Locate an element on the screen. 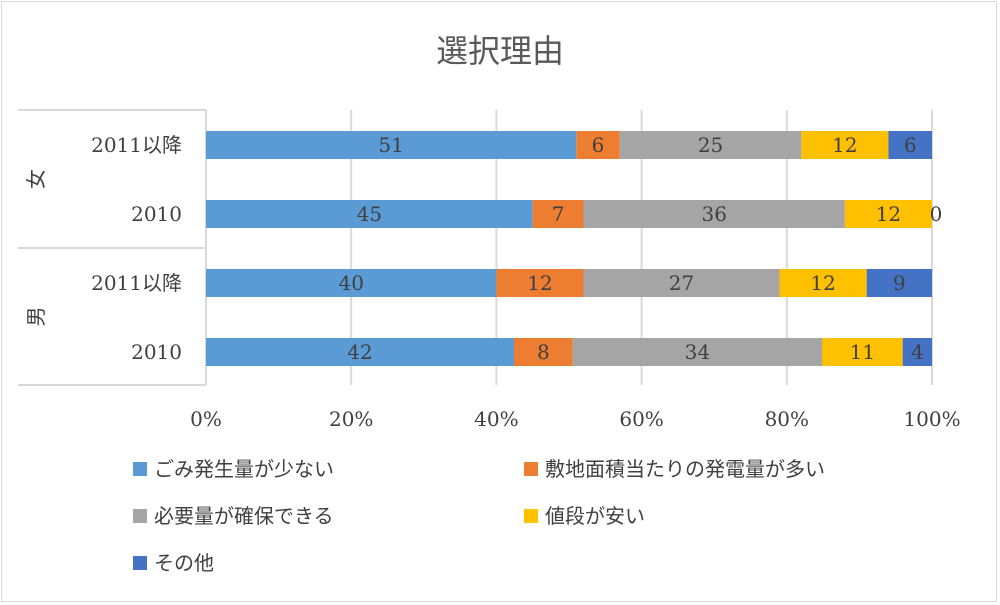 The height and width of the screenshot is (605, 1000). data-label: 7 is located at coordinates (558, 214).